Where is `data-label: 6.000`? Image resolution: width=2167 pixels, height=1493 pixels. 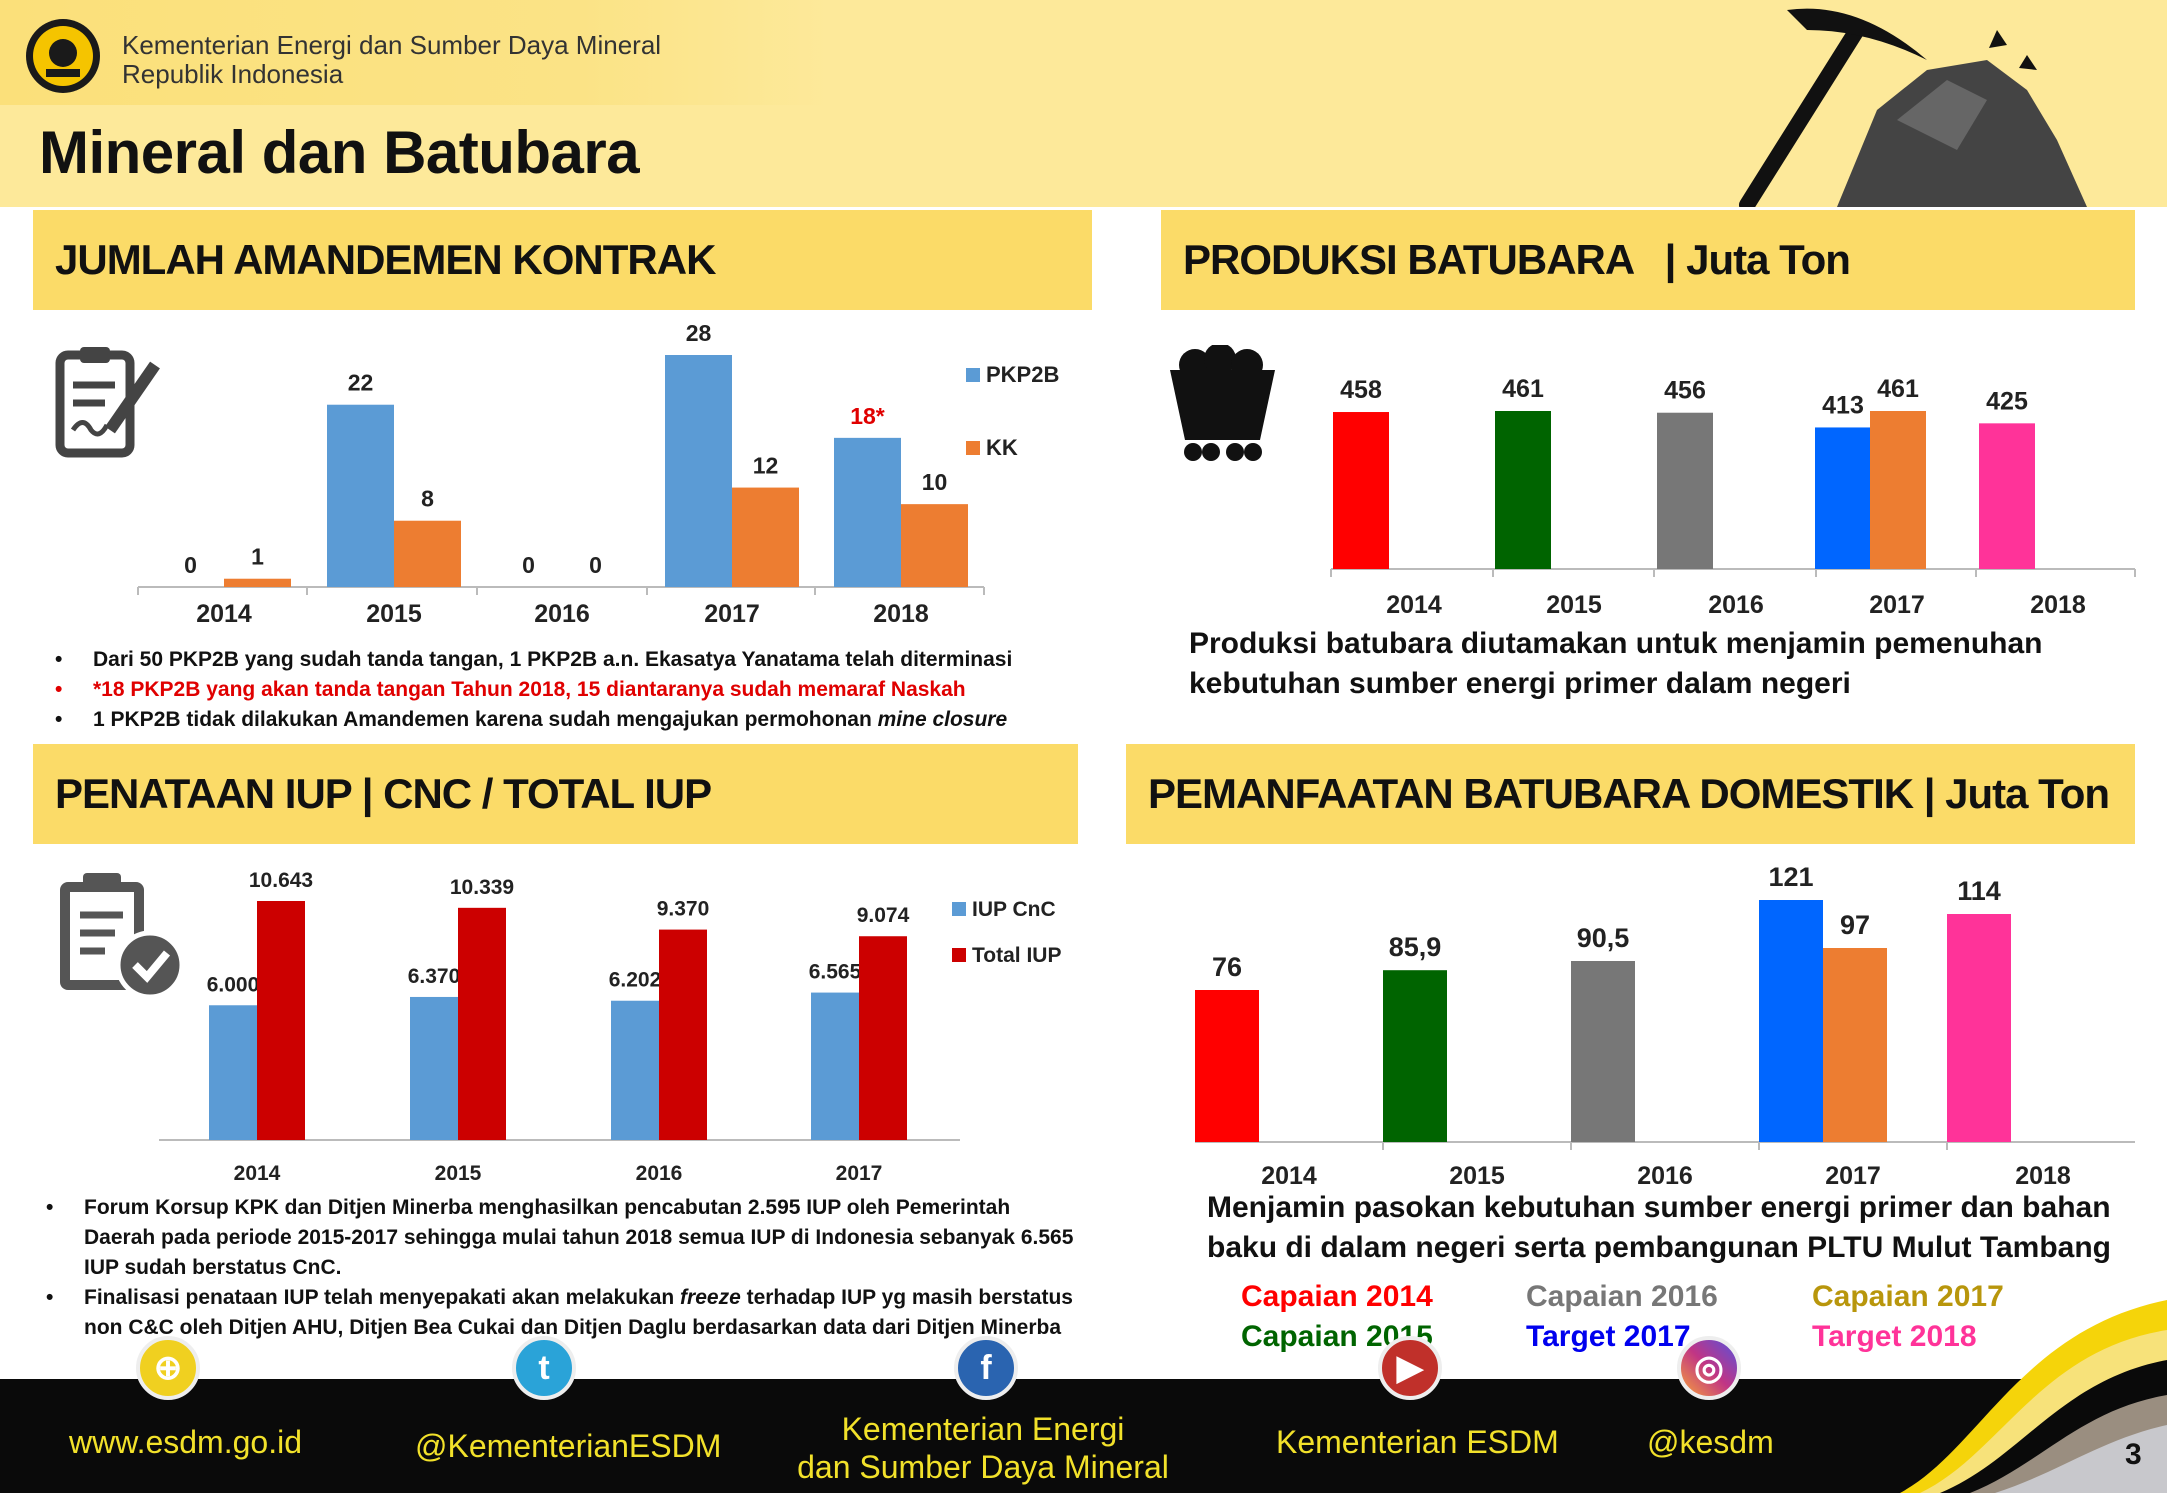 data-label: 6.000 is located at coordinates (233, 984).